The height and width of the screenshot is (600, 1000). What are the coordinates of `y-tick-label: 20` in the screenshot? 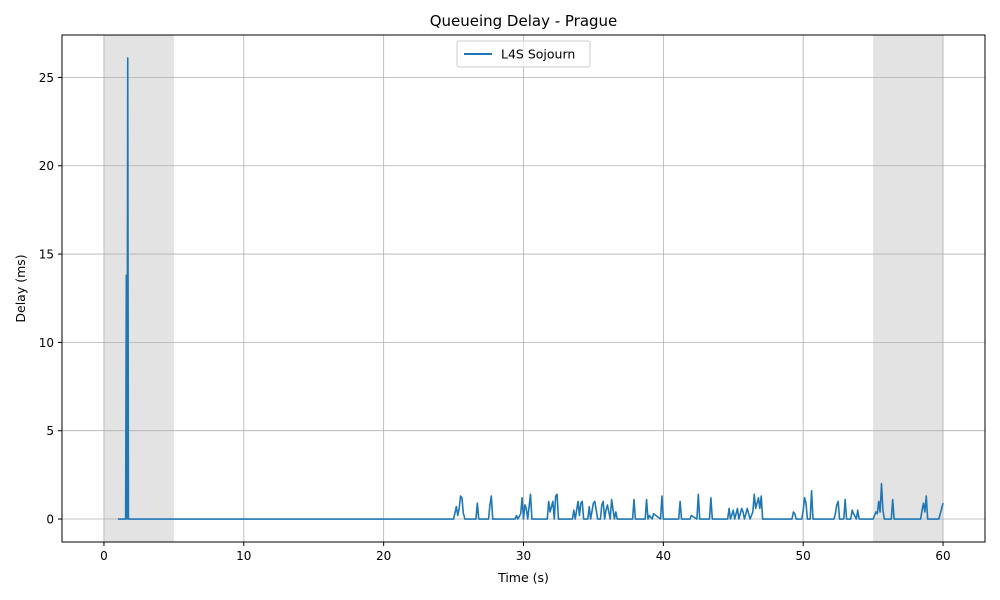 It's located at (46, 166).